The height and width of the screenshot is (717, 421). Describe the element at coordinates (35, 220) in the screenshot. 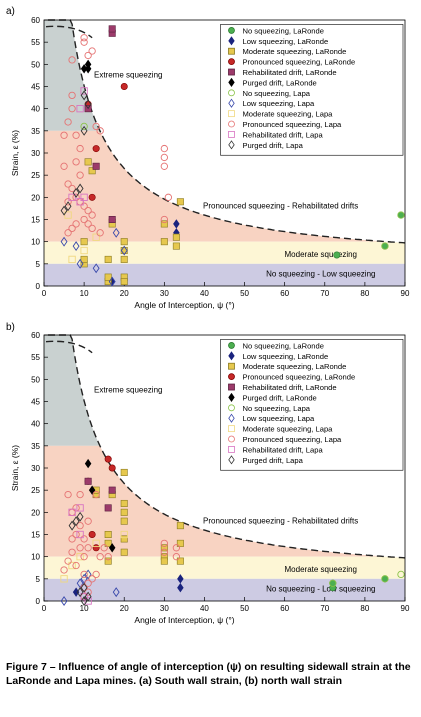

I see `y-tick-label: 15` at that location.